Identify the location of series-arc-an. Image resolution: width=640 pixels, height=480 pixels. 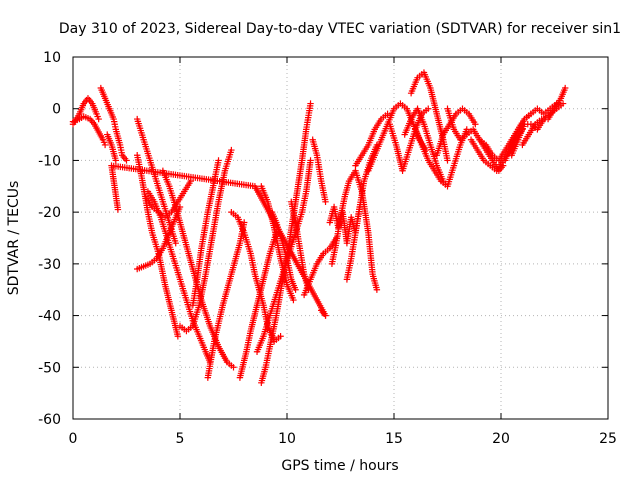
(544, 116).